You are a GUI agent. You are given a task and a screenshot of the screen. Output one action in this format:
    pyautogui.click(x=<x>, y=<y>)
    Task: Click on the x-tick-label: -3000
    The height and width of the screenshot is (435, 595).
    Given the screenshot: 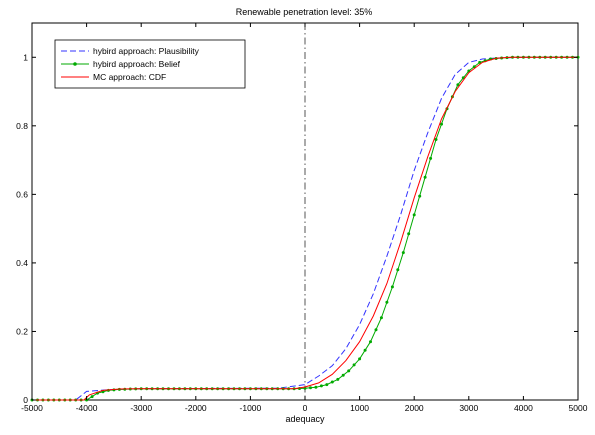 What is the action you would take?
    pyautogui.click(x=141, y=408)
    